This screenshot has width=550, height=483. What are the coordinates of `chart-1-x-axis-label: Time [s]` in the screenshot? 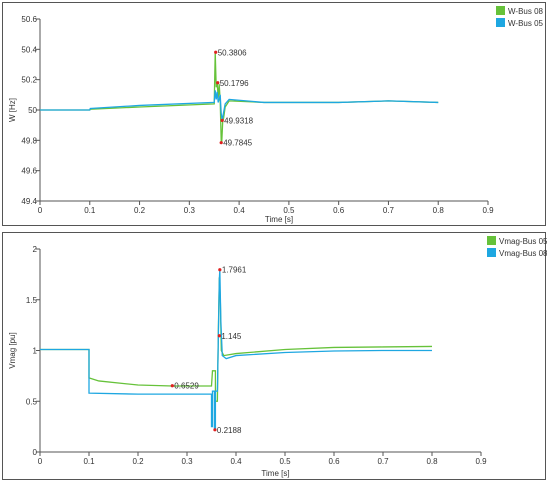 It's located at (279, 219).